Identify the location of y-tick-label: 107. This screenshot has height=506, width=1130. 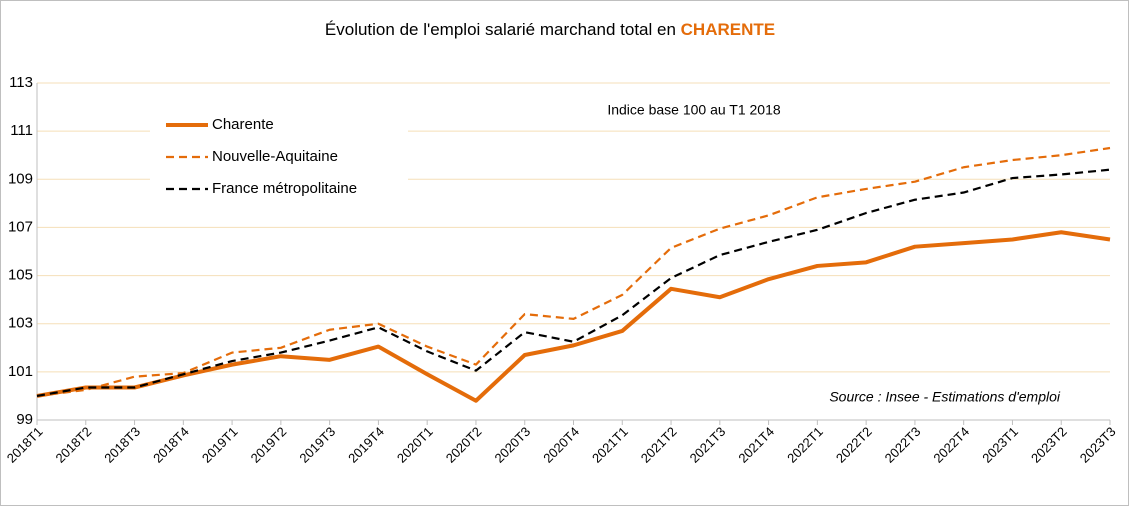
(20, 226).